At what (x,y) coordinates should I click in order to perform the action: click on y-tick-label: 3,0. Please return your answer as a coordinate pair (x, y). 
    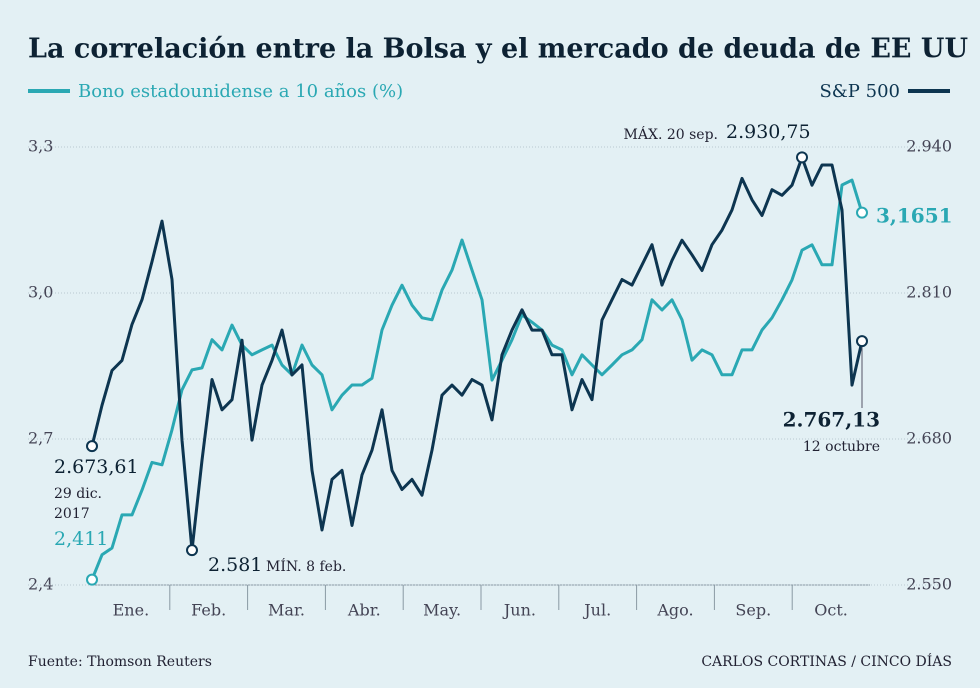
    Looking at the image, I should click on (40, 292).